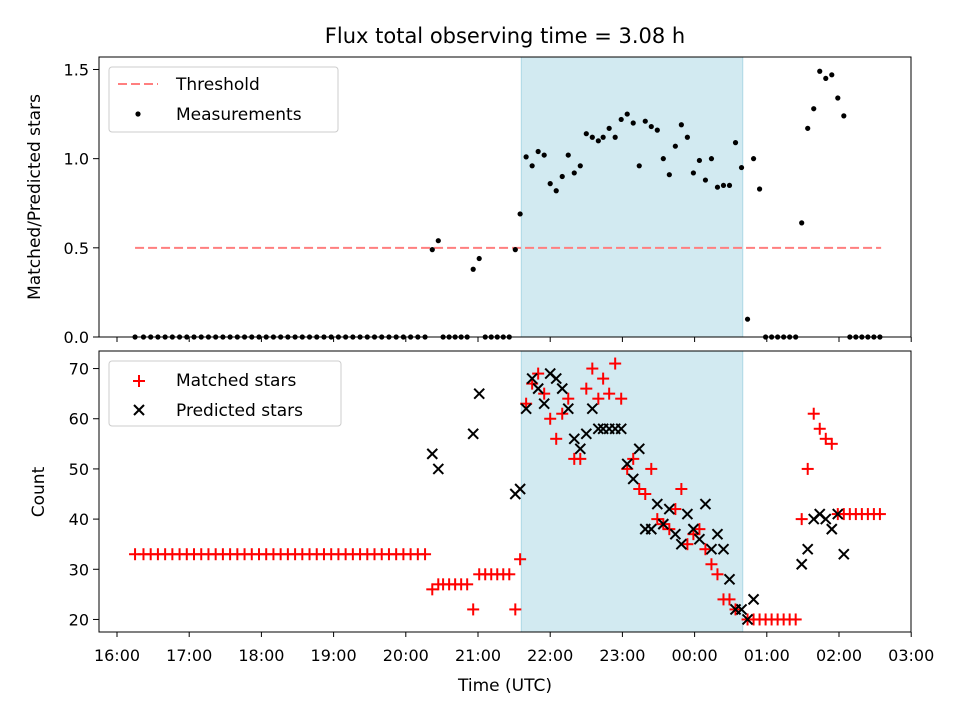 The height and width of the screenshot is (720, 960). What do you see at coordinates (514, 339) in the screenshot?
I see `top-x-ticks` at bounding box center [514, 339].